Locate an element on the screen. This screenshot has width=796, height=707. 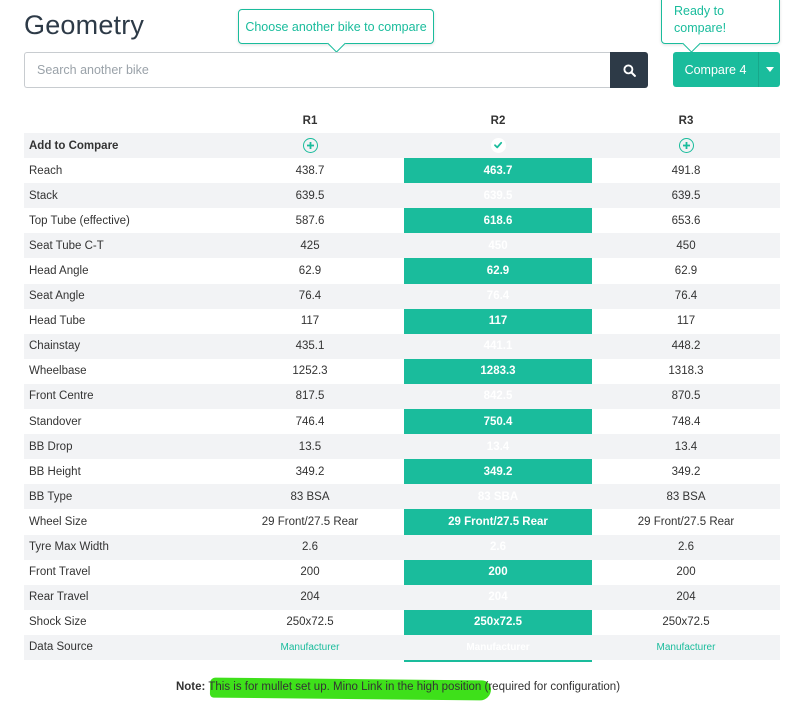
row-label: Front Travel is located at coordinates (60, 572).